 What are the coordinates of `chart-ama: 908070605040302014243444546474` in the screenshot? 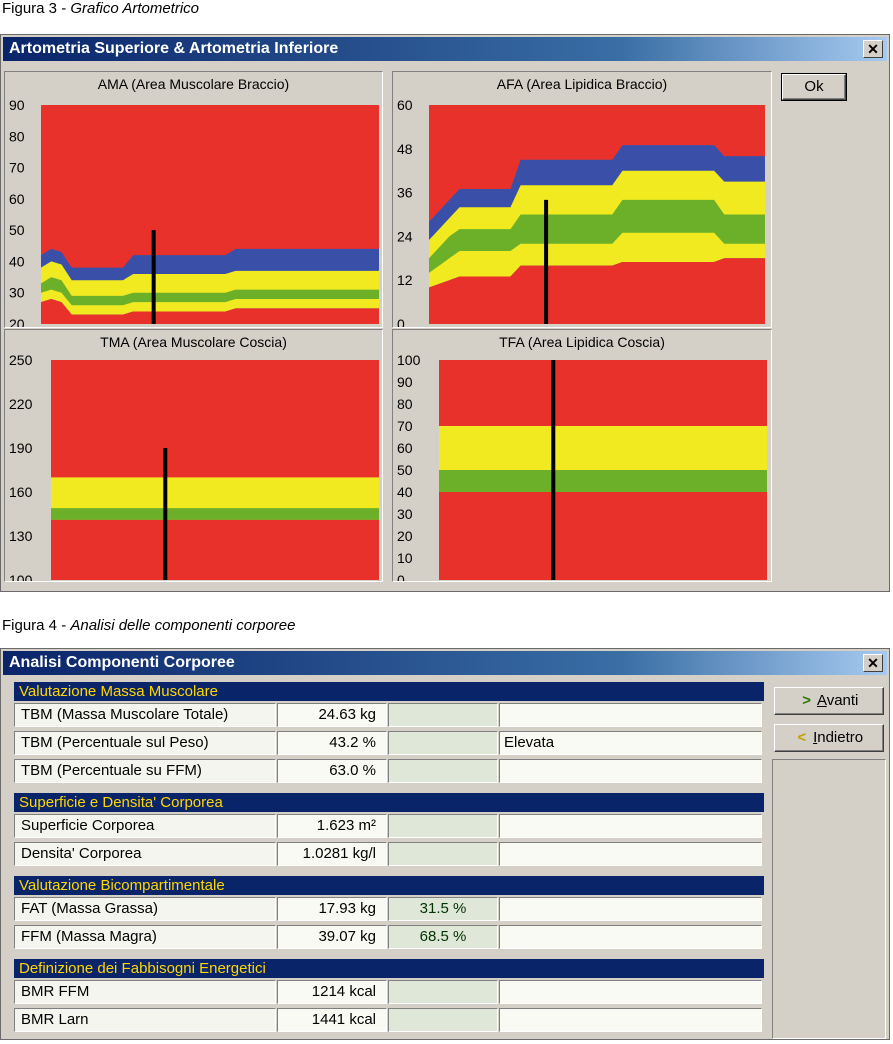 It's located at (194, 212).